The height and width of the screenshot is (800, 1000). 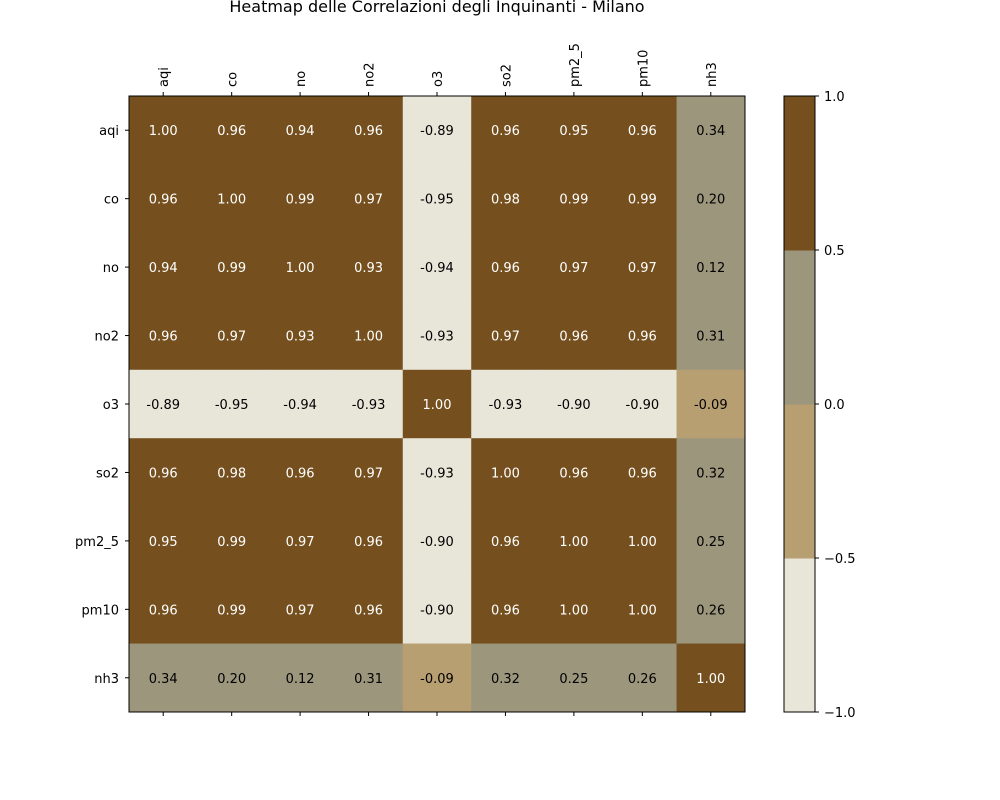 I want to click on cell-value-label: 0.20, so click(x=231, y=679).